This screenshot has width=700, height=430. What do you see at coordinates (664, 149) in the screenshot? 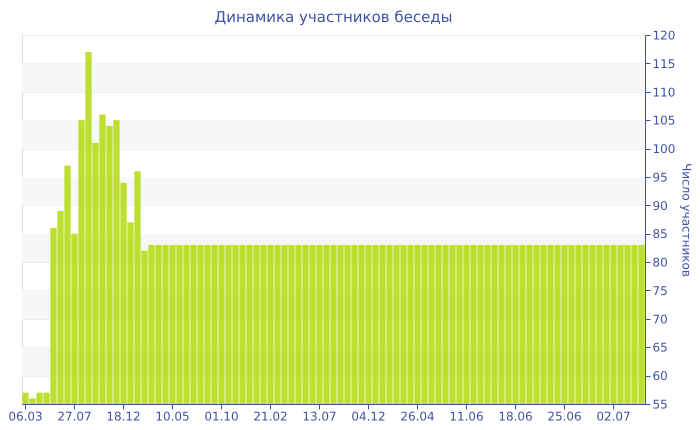
I see `y-tick-label: 100` at bounding box center [664, 149].